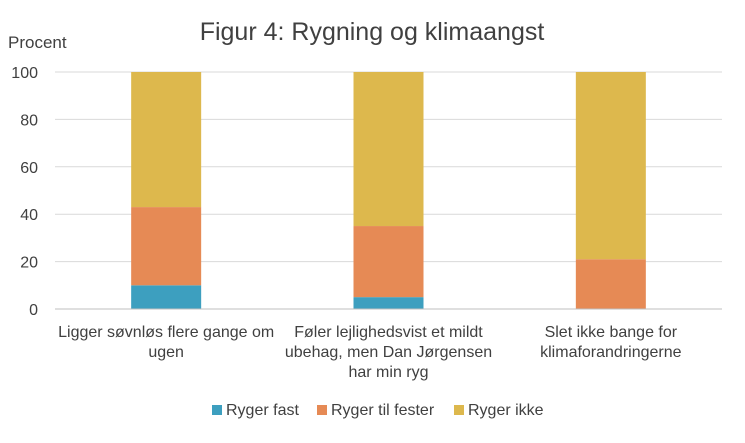  Describe the element at coordinates (372, 32) in the screenshot. I see `chart-title: Figur 4: Rygning og klimaangst` at that location.